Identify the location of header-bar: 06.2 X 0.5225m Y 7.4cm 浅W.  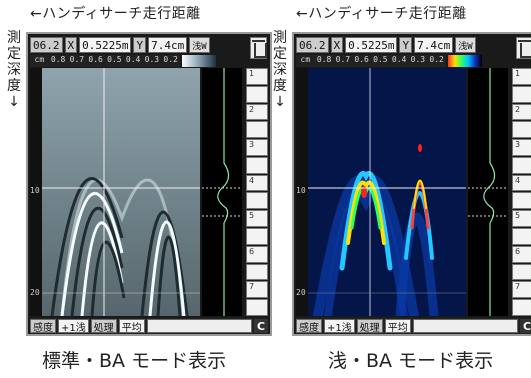
(404, 45).